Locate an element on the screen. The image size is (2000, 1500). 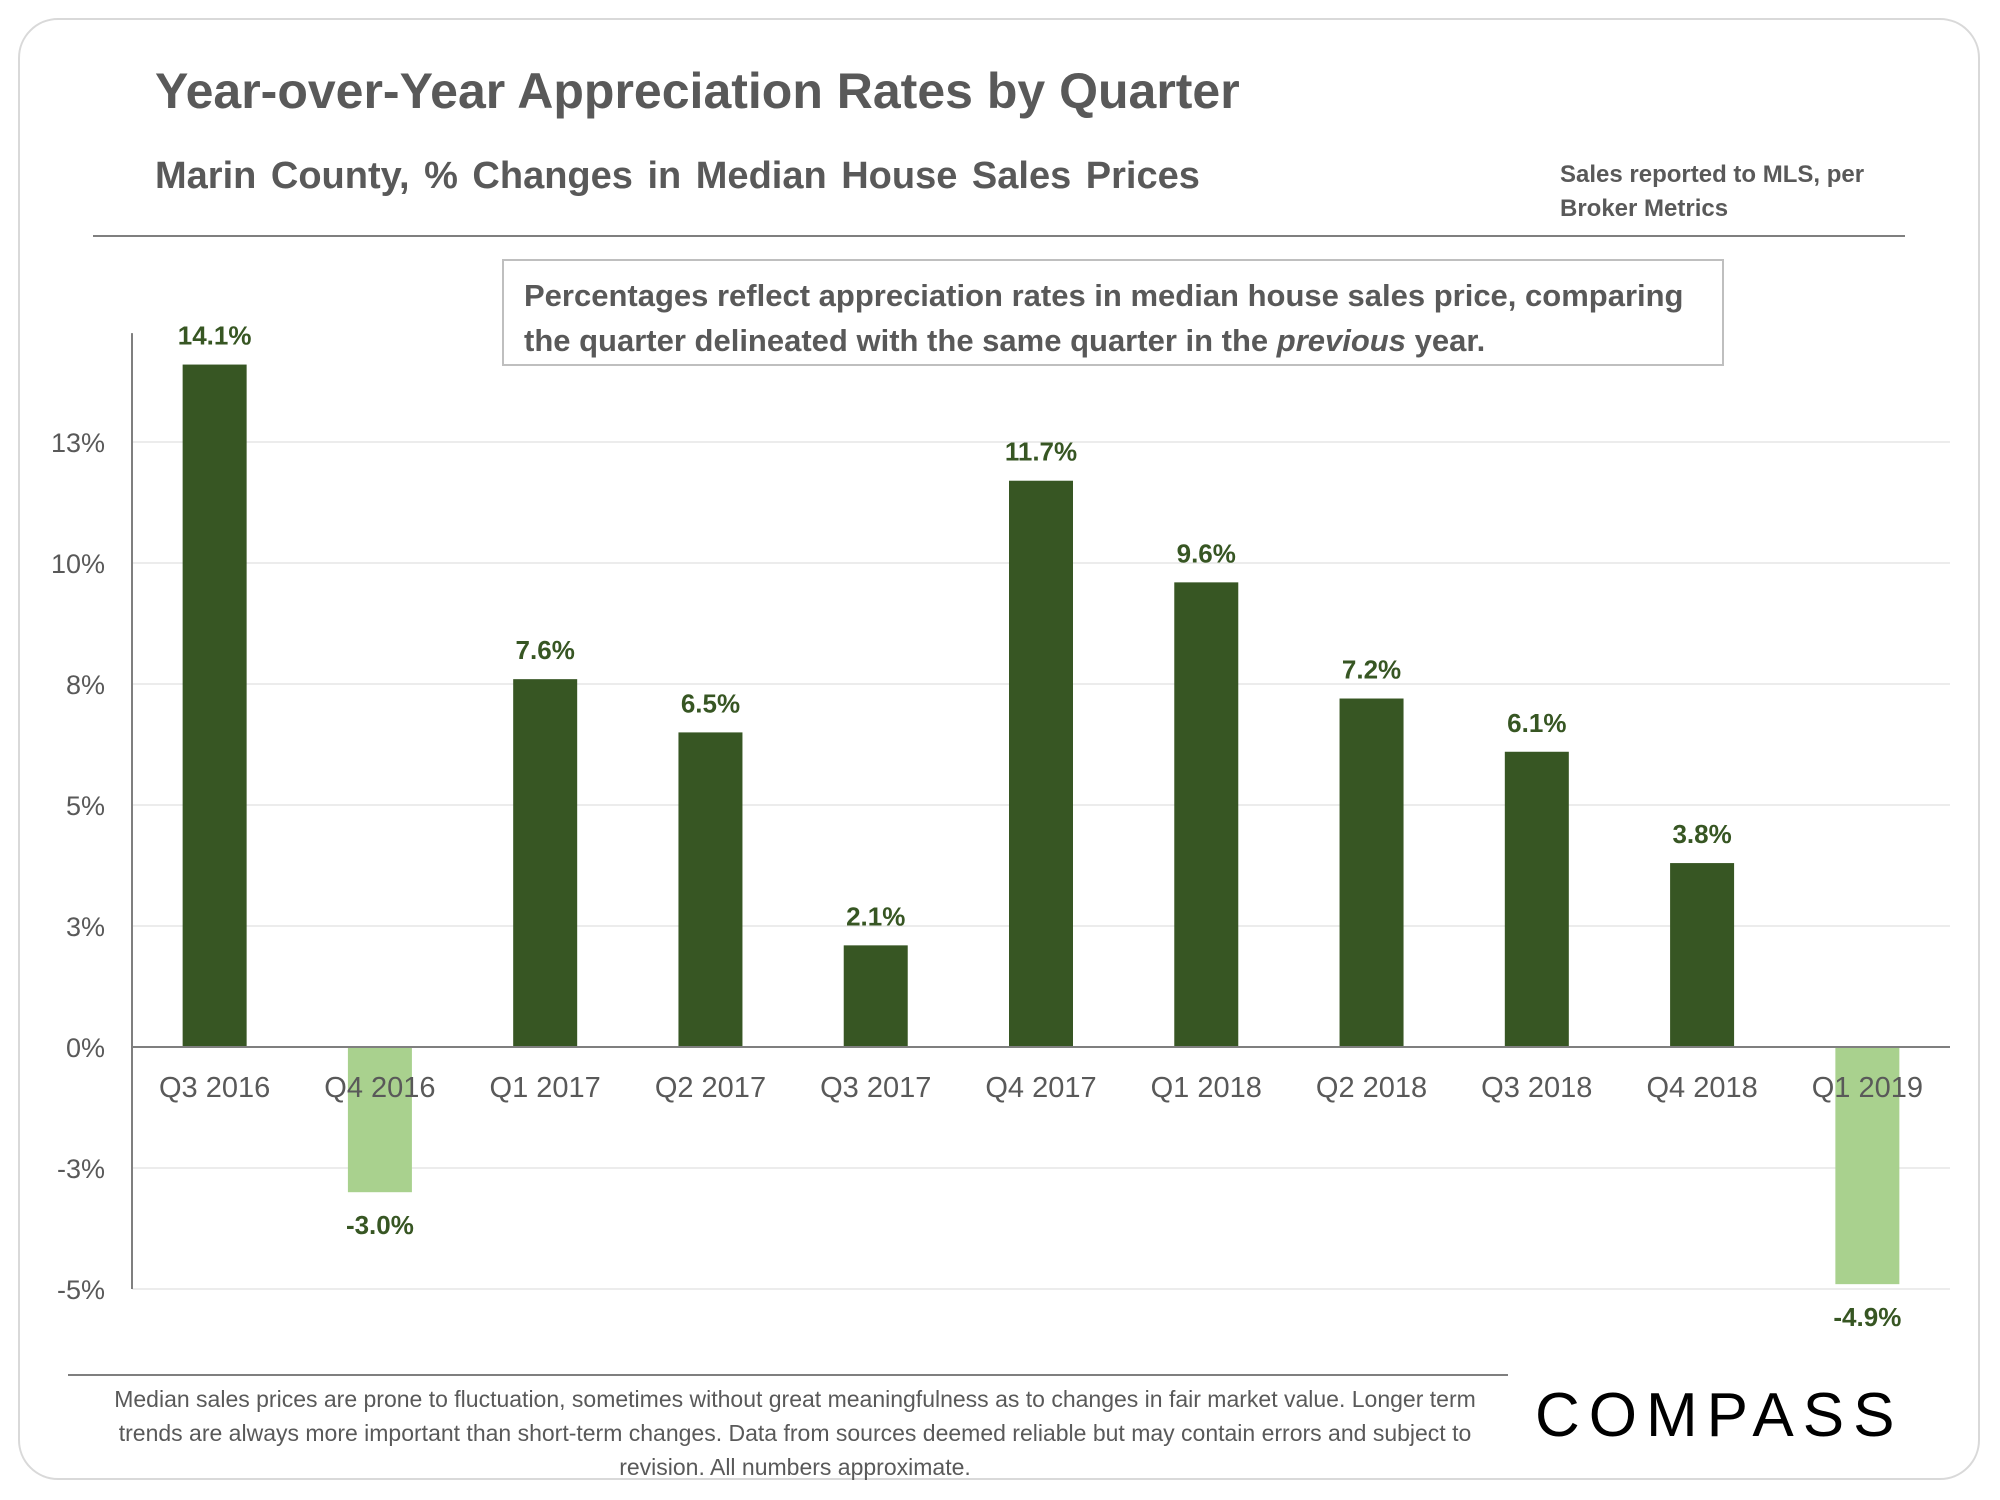
data-label: 7.6% is located at coordinates (545, 650).